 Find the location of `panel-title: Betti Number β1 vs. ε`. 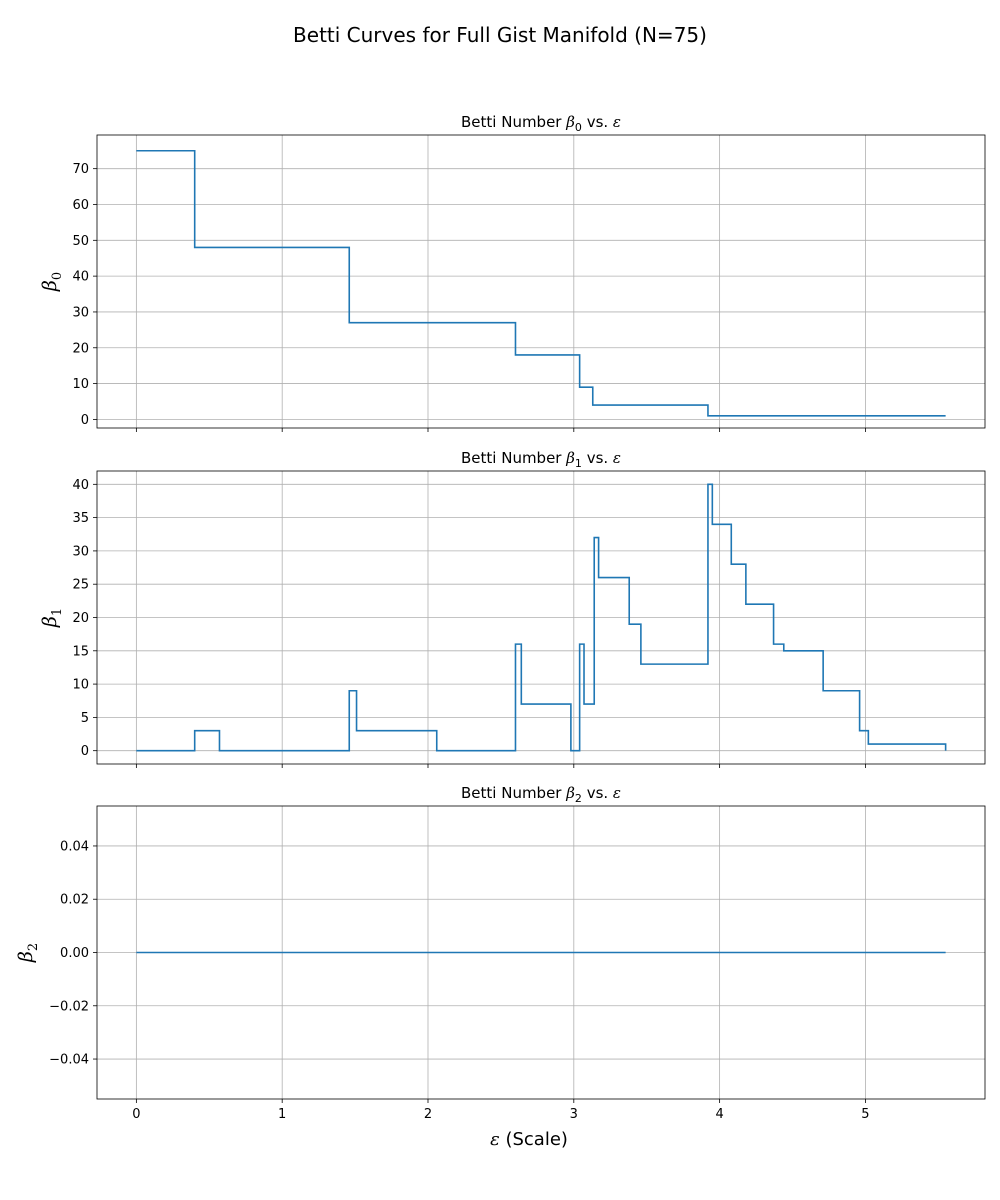

panel-title: Betti Number β1 vs. ε is located at coordinates (541, 459).